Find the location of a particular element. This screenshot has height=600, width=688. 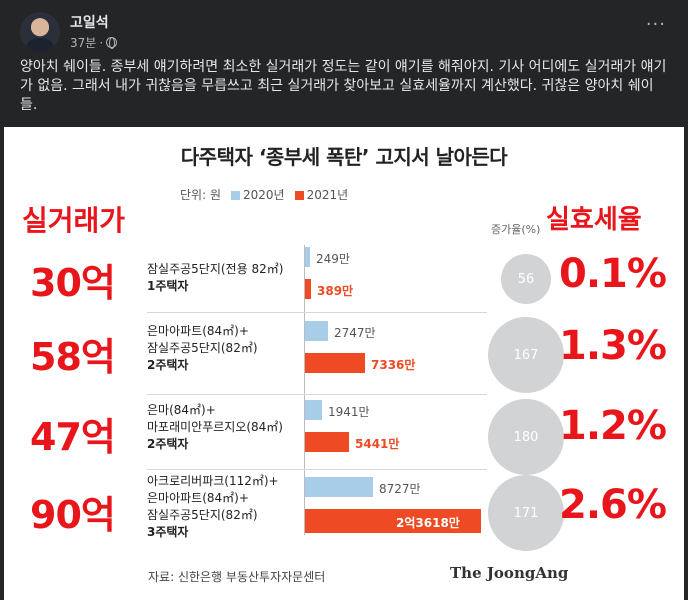

row-2-bar-2021 is located at coordinates (335, 363).